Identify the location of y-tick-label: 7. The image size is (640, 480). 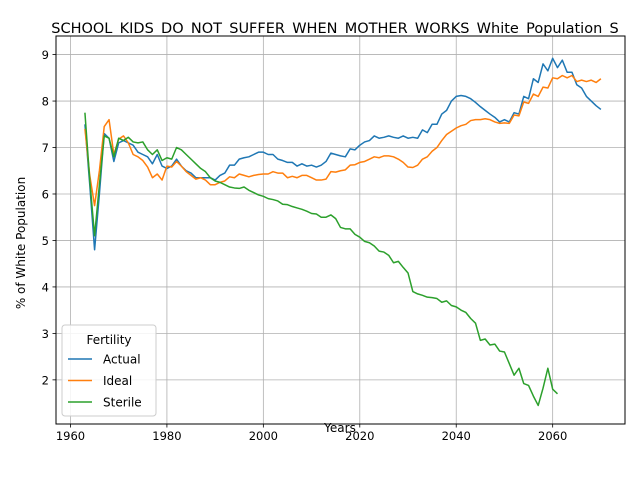
(45, 148).